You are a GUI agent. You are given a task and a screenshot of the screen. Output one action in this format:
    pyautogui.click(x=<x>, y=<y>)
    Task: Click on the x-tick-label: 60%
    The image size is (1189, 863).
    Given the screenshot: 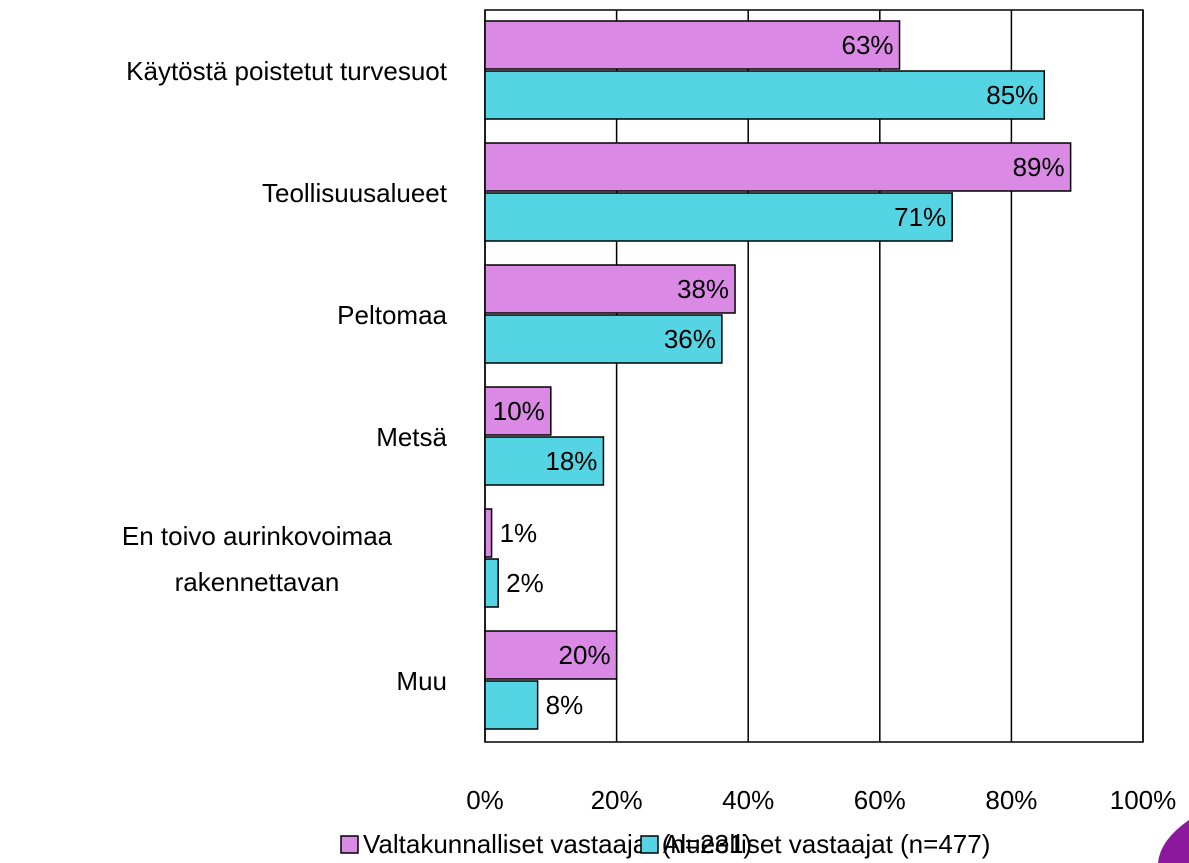 What is the action you would take?
    pyautogui.click(x=880, y=800)
    